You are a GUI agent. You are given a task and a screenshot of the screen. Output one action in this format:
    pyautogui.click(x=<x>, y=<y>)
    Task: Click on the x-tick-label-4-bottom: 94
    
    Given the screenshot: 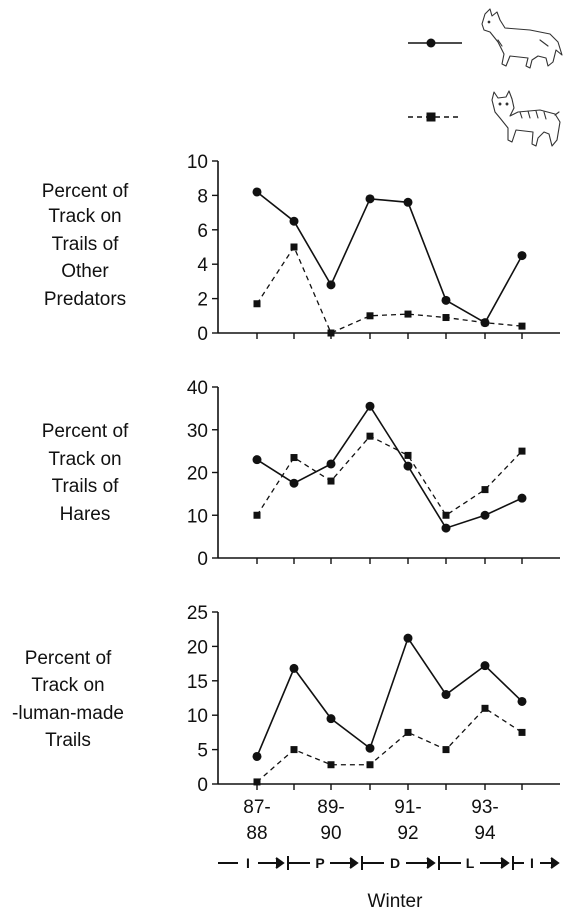 What is the action you would take?
    pyautogui.click(x=485, y=833)
    